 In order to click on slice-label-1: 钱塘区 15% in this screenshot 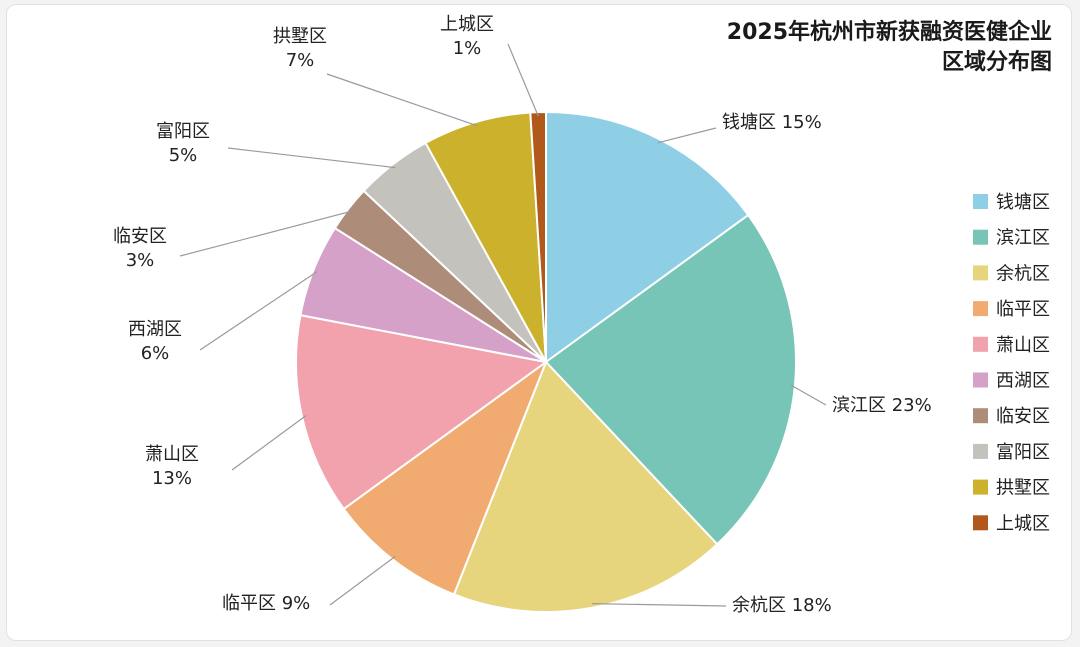, I will do `click(772, 122)`.